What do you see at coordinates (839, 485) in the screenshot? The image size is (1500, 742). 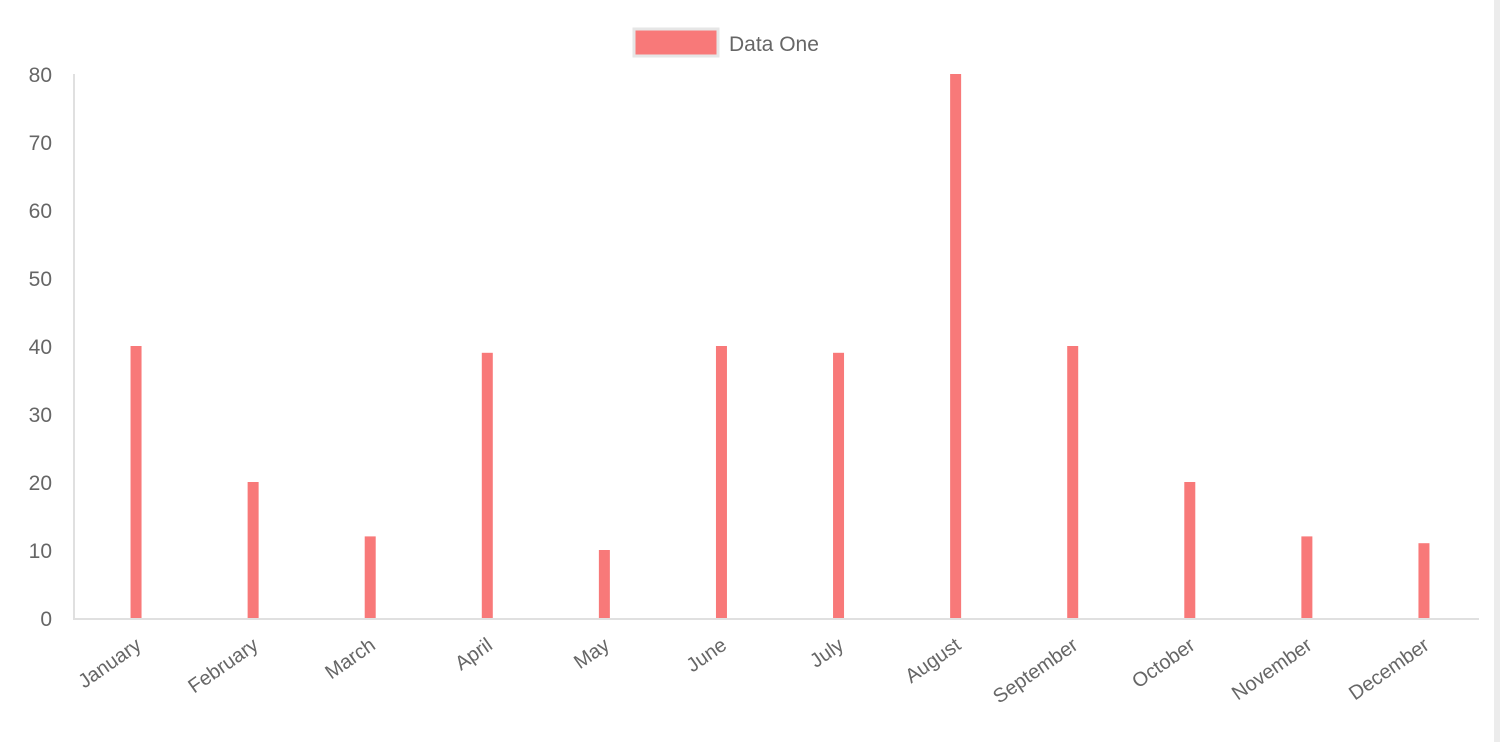 I see `bar-july` at bounding box center [839, 485].